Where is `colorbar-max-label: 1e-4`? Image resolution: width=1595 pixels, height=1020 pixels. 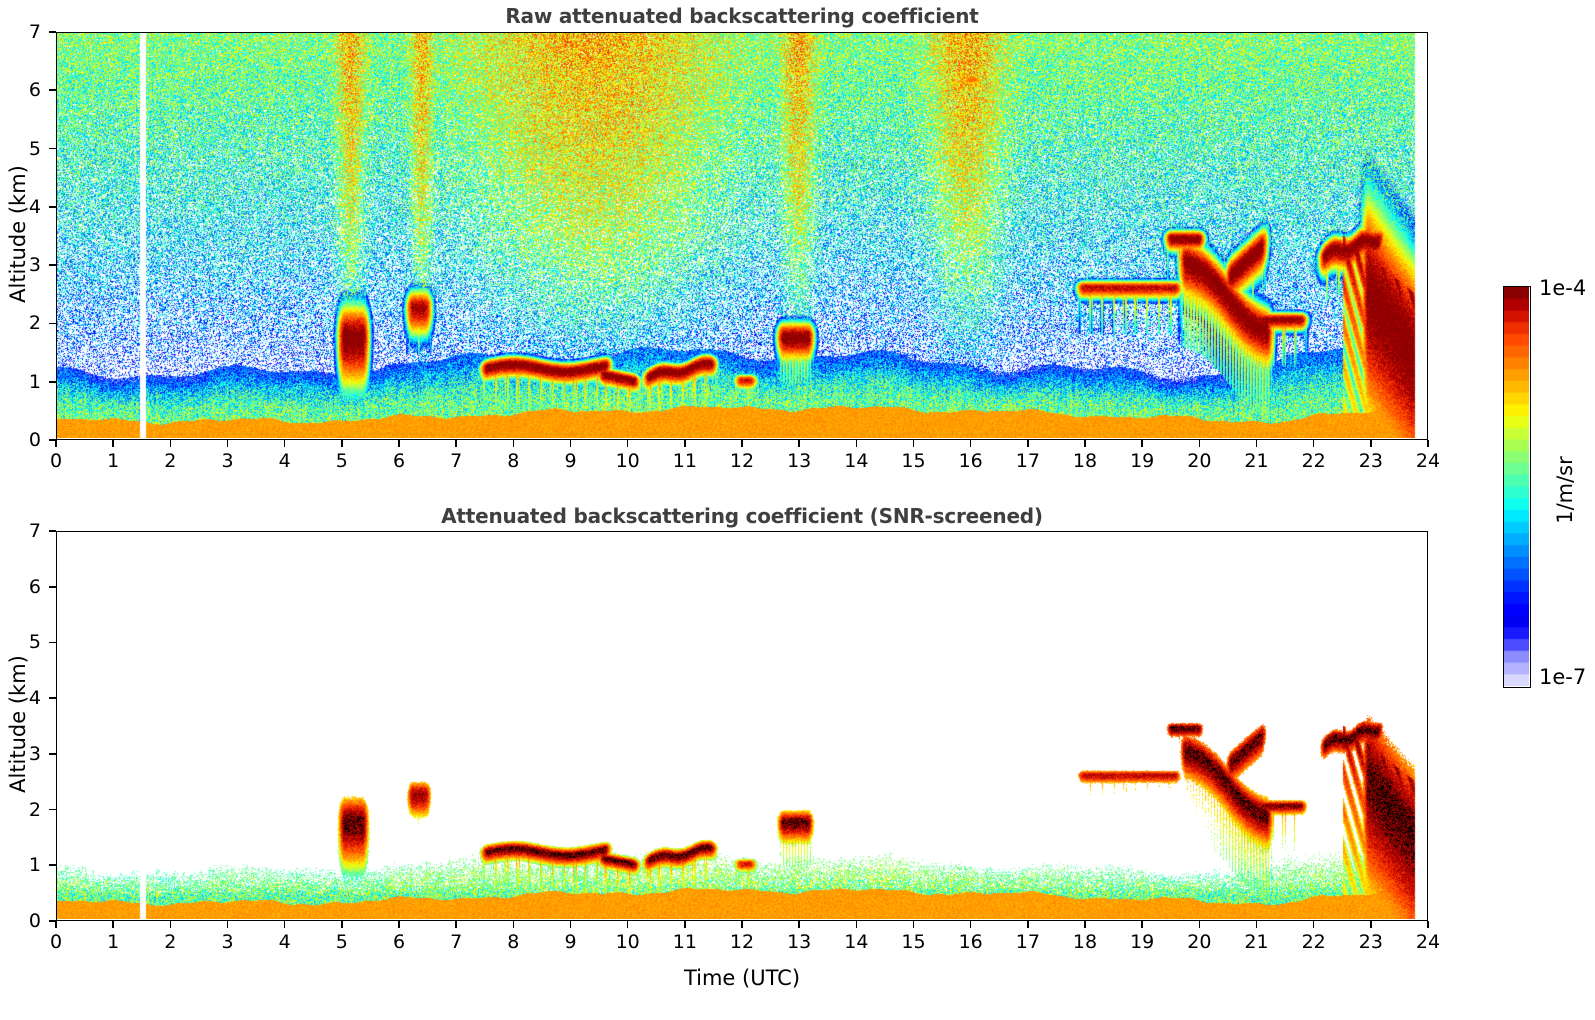 colorbar-max-label: 1e-4 is located at coordinates (1563, 288).